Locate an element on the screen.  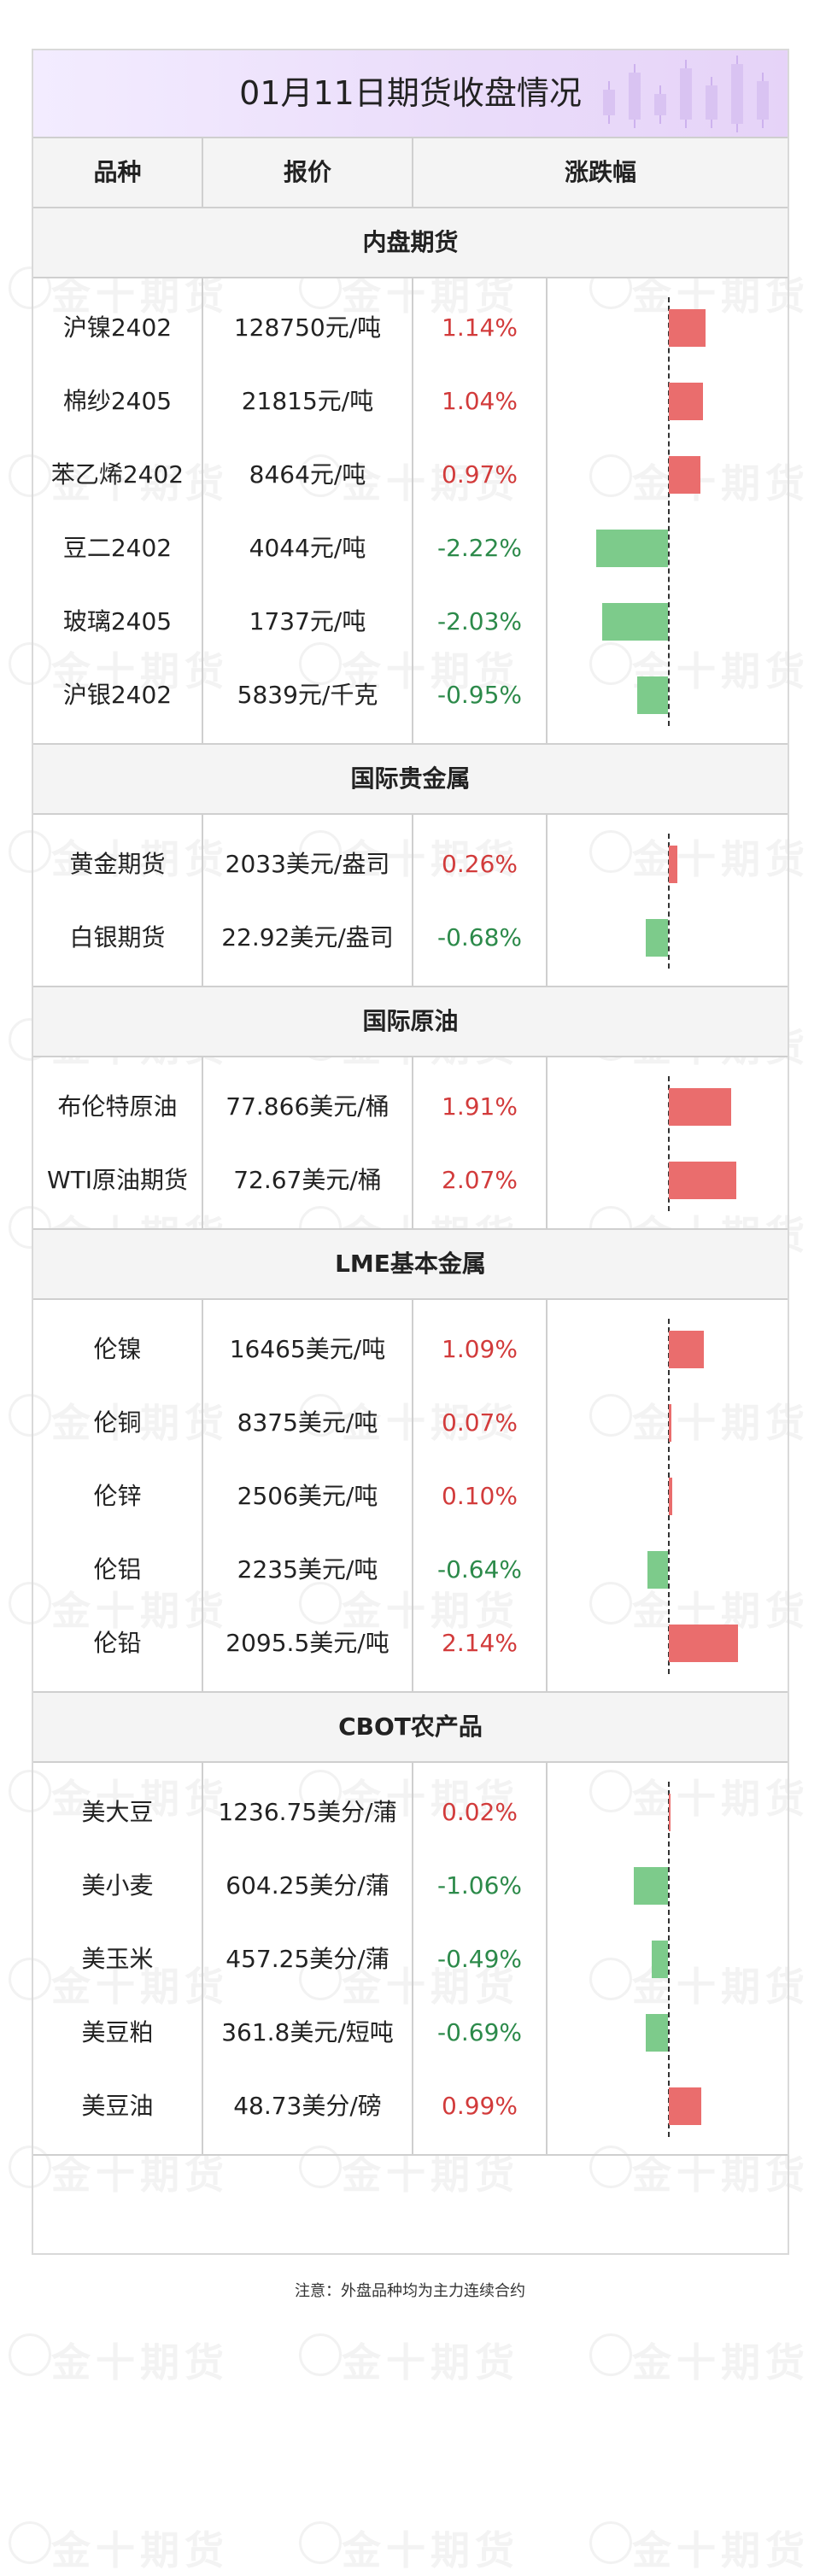
change-value: -0.69% is located at coordinates (479, 2032).